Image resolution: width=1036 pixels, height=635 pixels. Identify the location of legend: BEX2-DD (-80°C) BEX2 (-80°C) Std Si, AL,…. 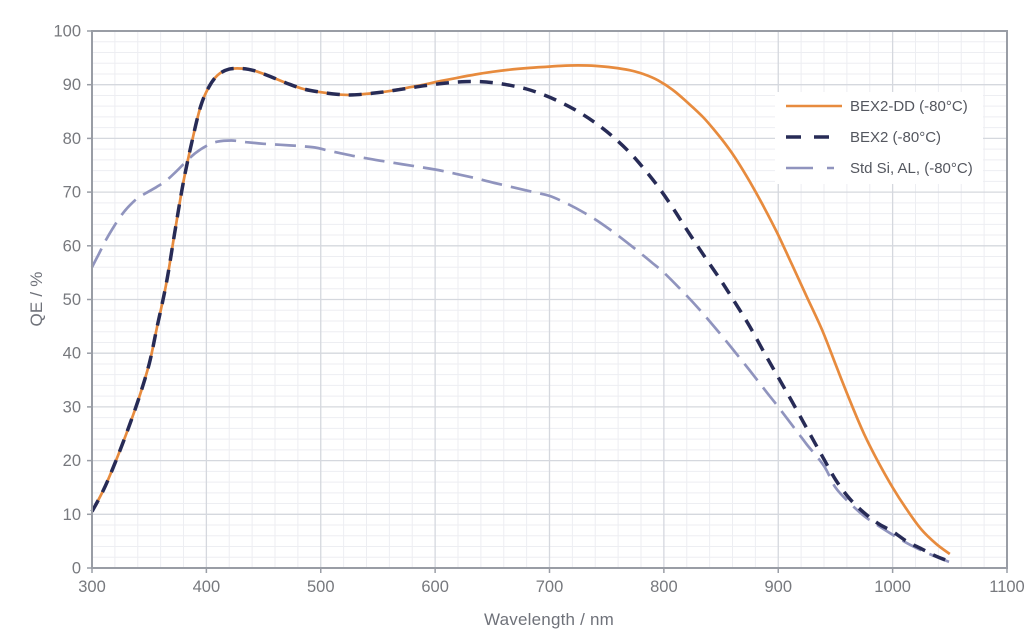
(879, 138).